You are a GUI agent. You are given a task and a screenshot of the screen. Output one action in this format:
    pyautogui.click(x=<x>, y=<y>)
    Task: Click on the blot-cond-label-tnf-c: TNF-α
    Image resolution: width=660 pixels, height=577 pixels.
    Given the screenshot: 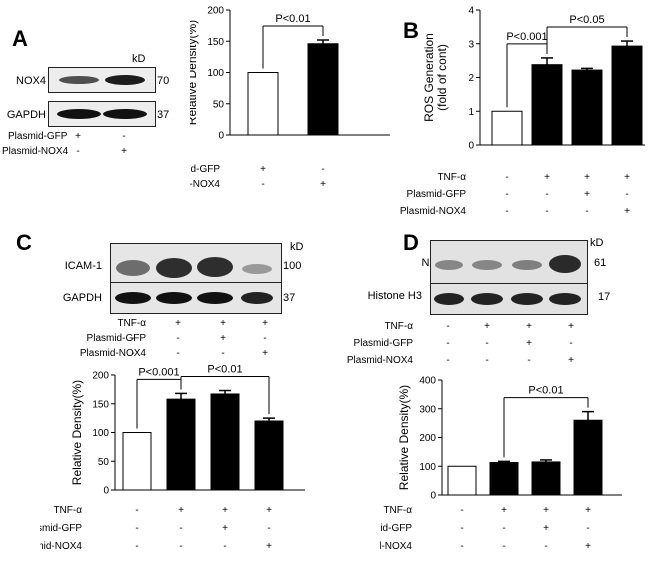 What is the action you would take?
    pyautogui.click(x=131, y=323)
    